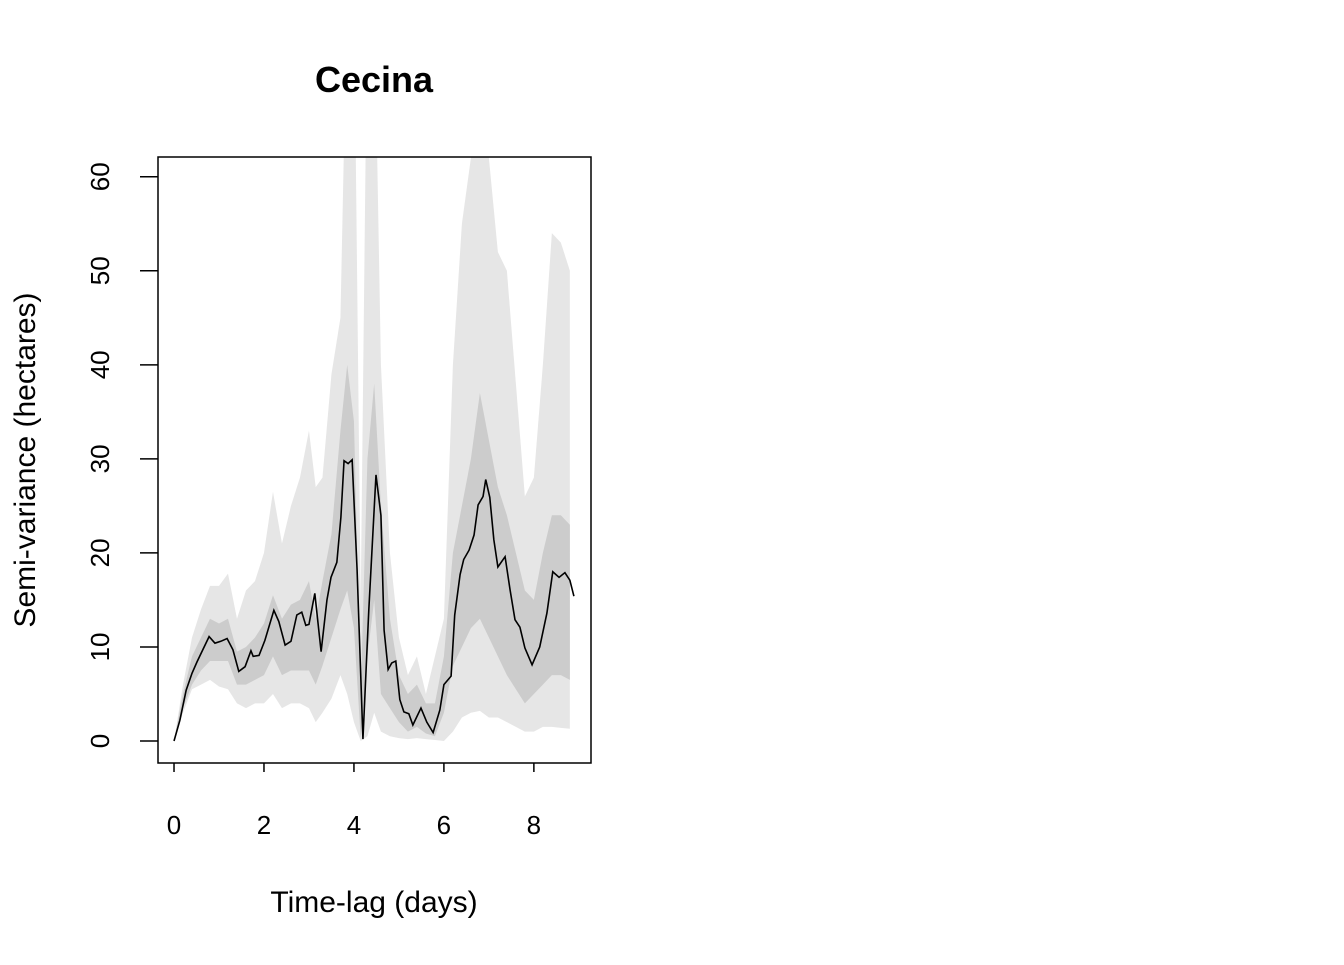 This screenshot has width=1344, height=965. I want to click on x-axis-label: Time-lag (days), so click(373, 902).